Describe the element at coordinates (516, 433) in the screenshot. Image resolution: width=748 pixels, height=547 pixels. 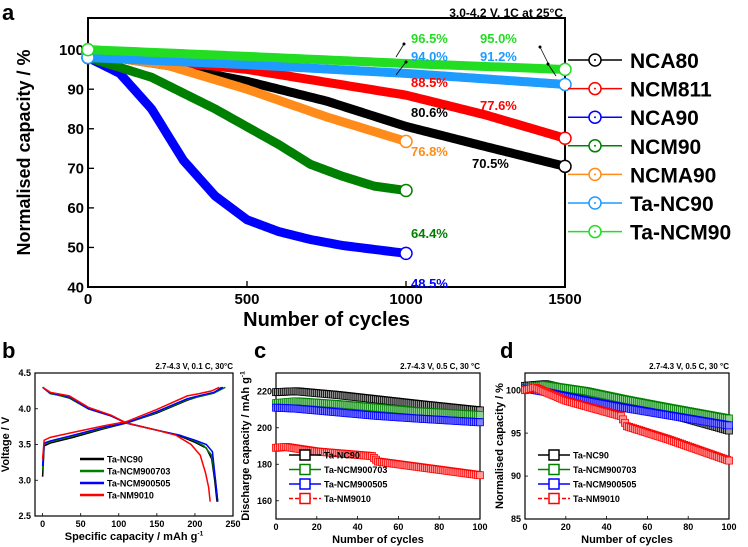
I see `y-tick-label: 95` at that location.